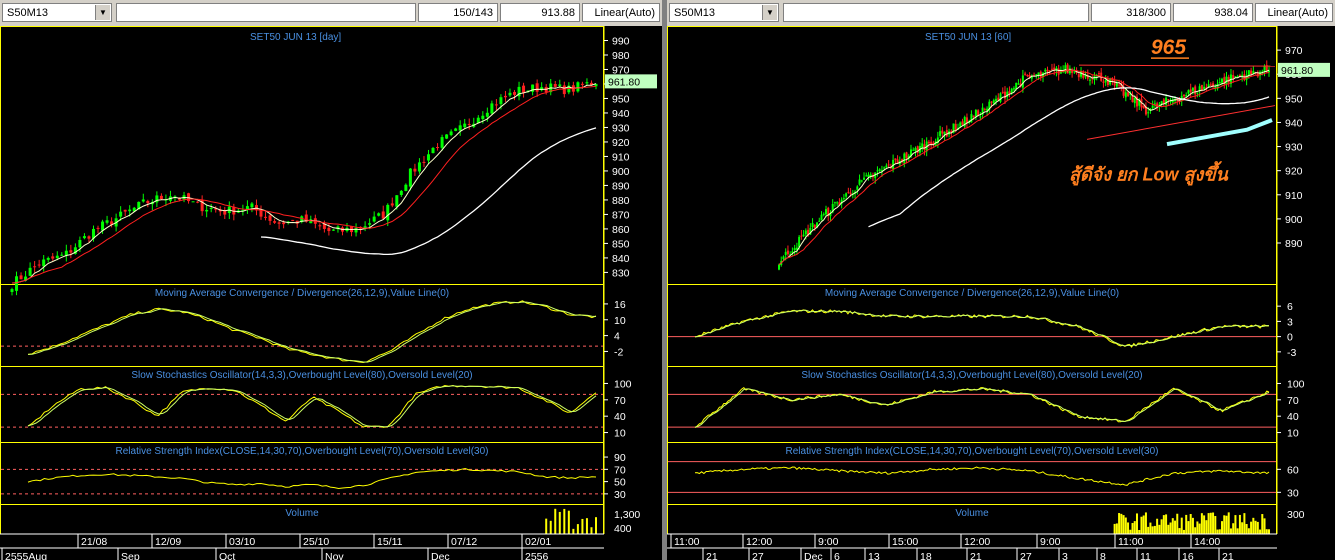 This screenshot has height=560, width=1335. What do you see at coordinates (312, 478) in the screenshot?
I see `rsi-line` at bounding box center [312, 478].